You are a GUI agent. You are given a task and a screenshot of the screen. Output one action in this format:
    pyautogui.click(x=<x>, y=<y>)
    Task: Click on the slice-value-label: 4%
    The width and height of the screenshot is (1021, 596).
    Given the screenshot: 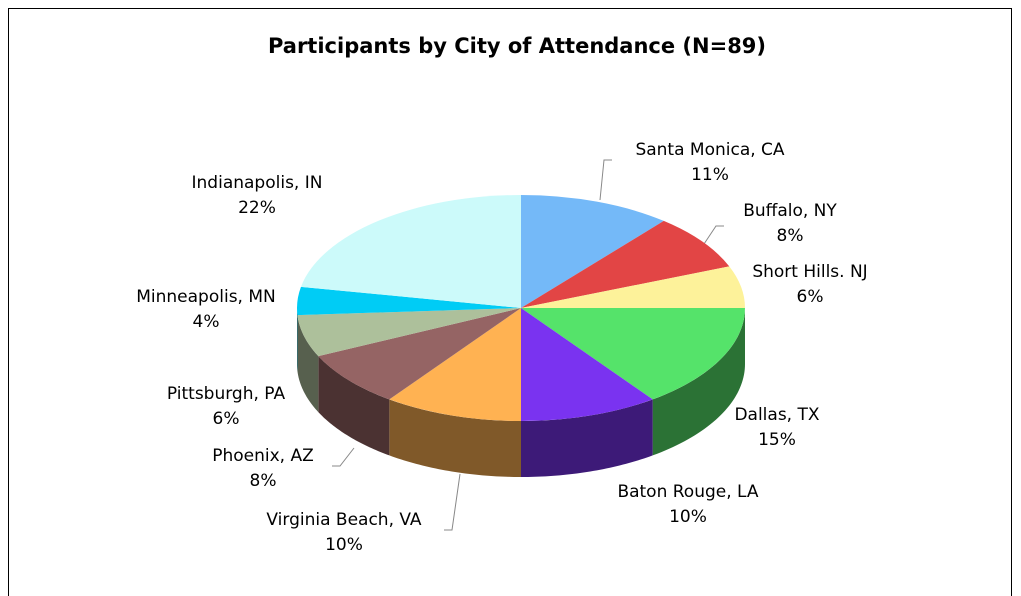 What is the action you would take?
    pyautogui.click(x=206, y=322)
    